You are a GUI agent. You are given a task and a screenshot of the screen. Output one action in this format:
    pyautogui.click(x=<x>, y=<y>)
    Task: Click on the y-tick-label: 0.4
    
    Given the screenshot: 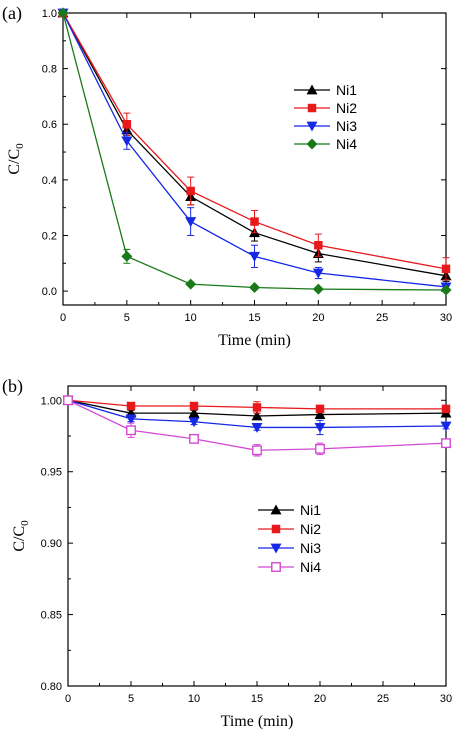 What is the action you would take?
    pyautogui.click(x=49, y=181)
    